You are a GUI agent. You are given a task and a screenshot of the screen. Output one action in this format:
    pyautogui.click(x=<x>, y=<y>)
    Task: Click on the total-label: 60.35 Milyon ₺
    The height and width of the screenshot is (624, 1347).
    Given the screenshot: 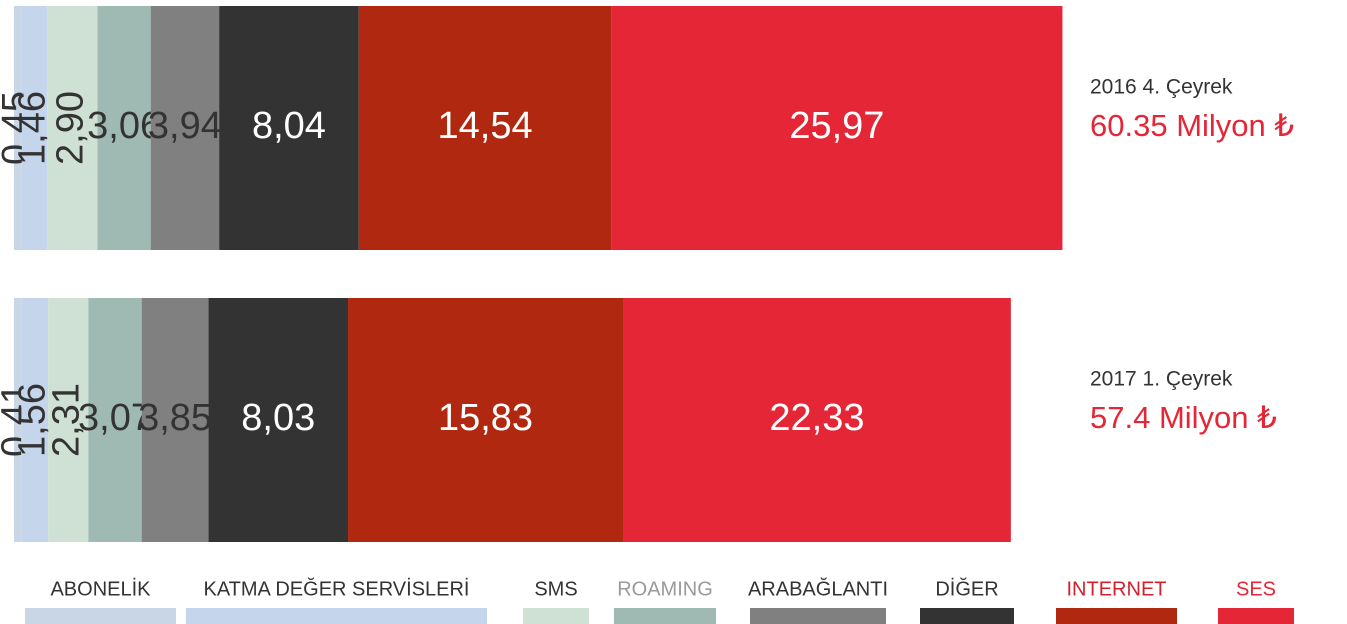 What is the action you would take?
    pyautogui.click(x=1192, y=125)
    